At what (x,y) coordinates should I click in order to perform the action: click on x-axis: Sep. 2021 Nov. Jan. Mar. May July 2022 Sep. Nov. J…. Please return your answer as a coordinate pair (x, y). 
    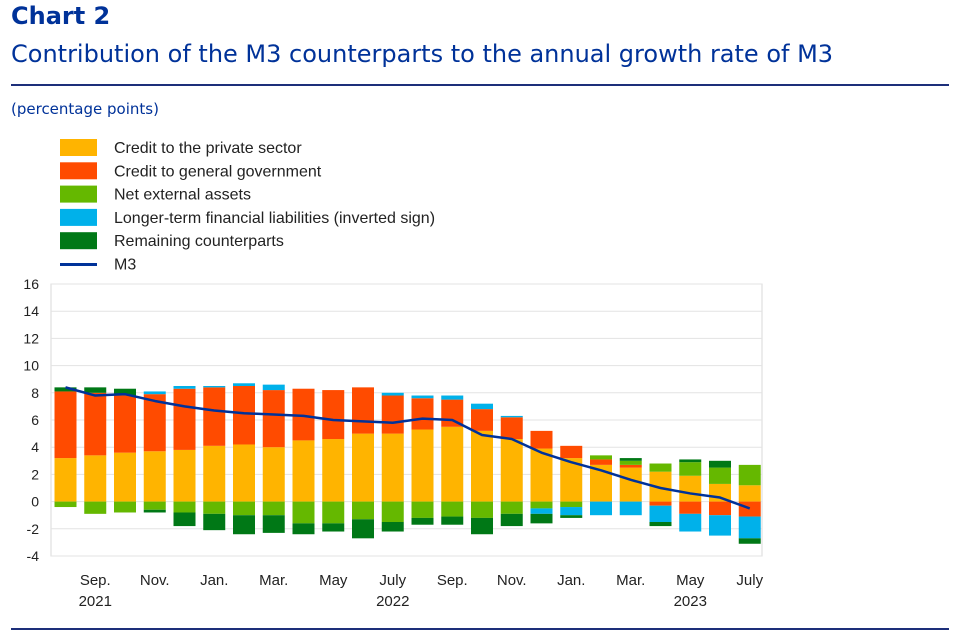
    Looking at the image, I should click on (421, 591).